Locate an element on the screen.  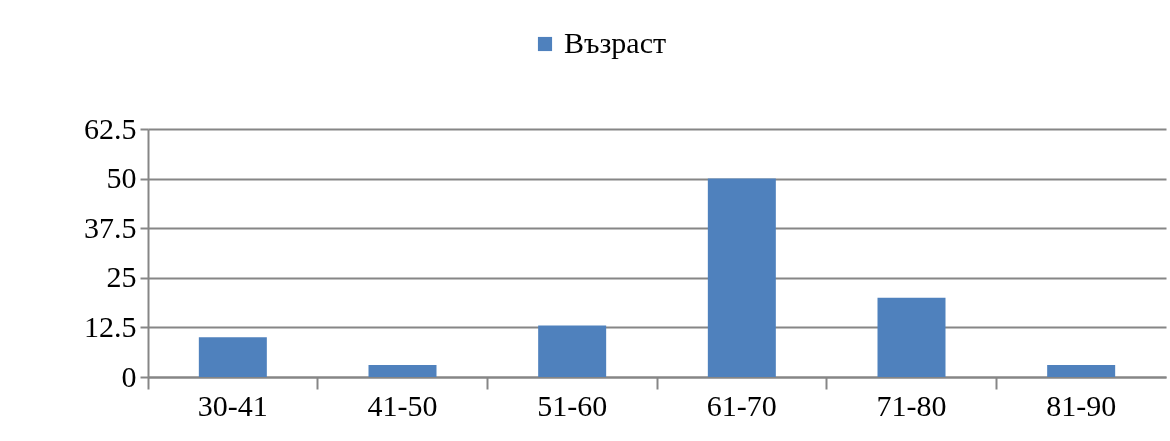
x-tick-label: 81-90 is located at coordinates (1081, 405).